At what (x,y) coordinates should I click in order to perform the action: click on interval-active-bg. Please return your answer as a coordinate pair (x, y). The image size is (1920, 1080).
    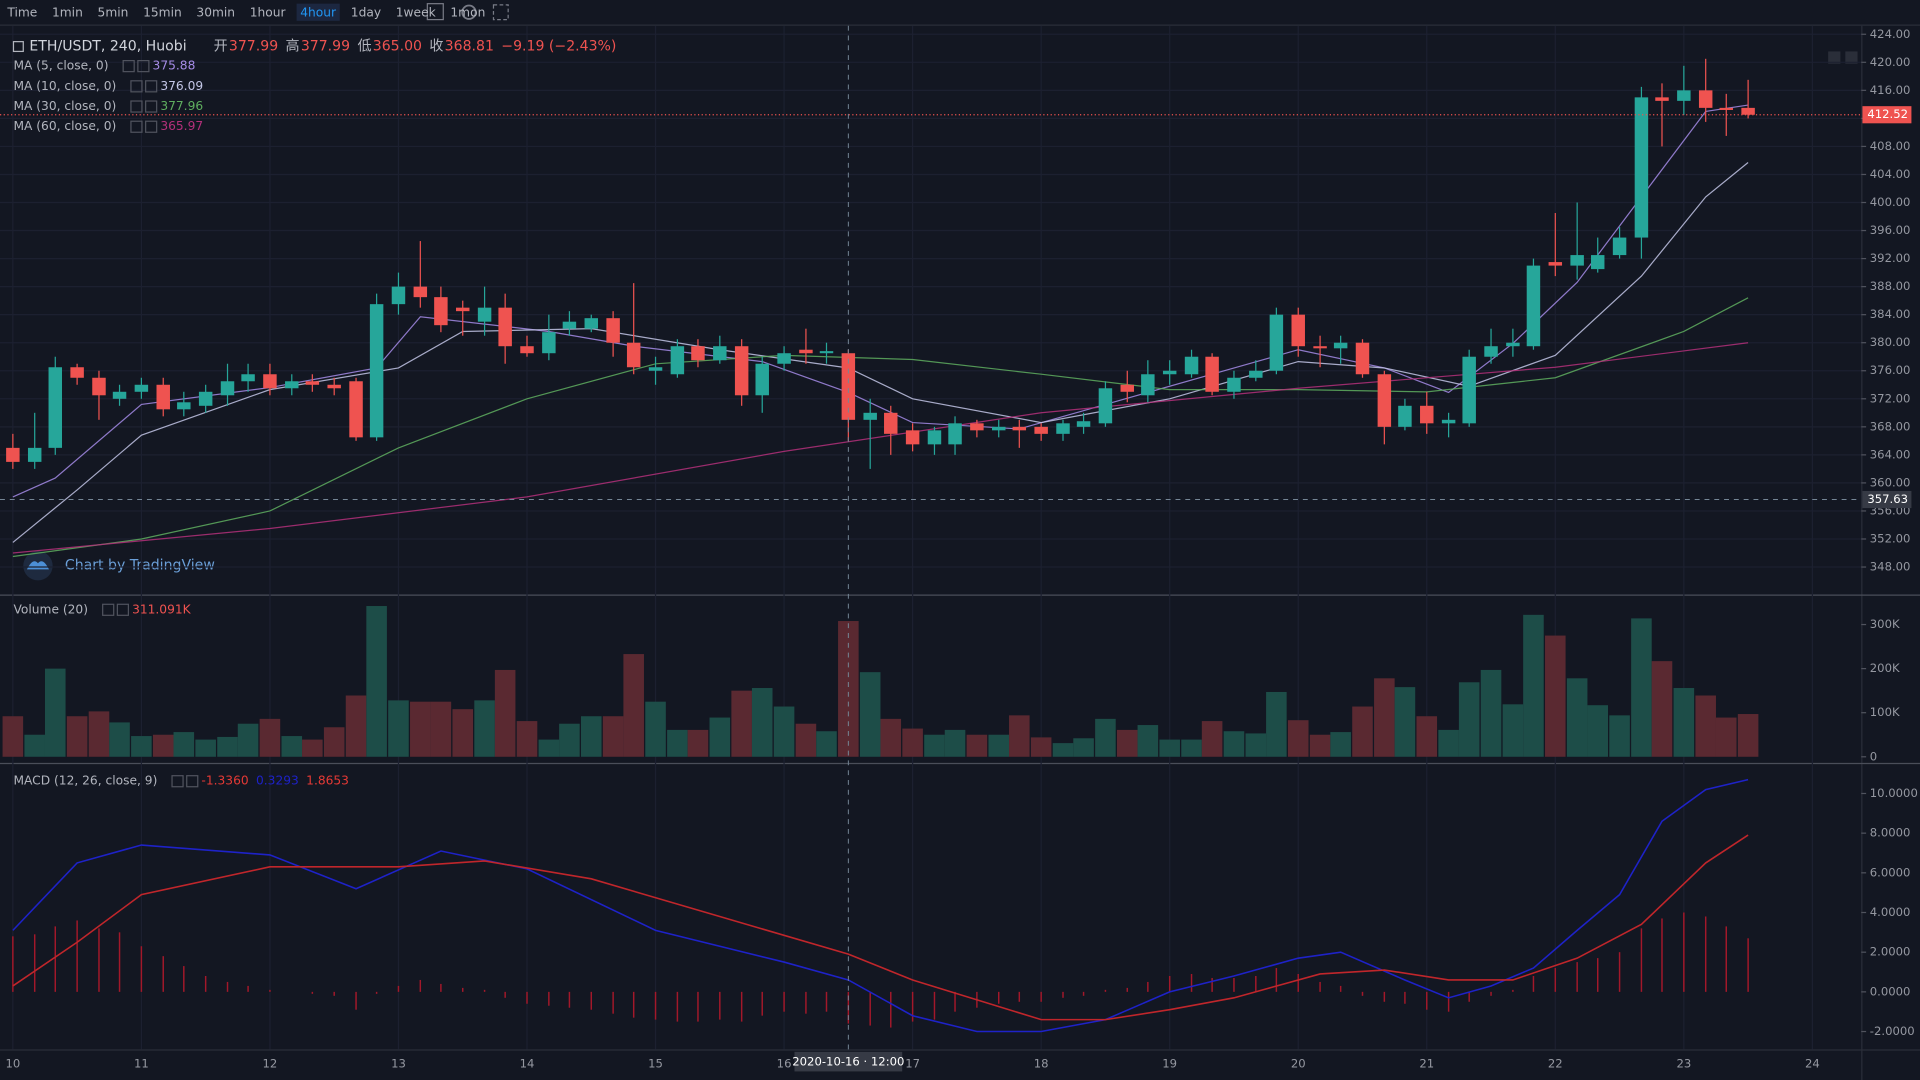
    Looking at the image, I should click on (318, 12).